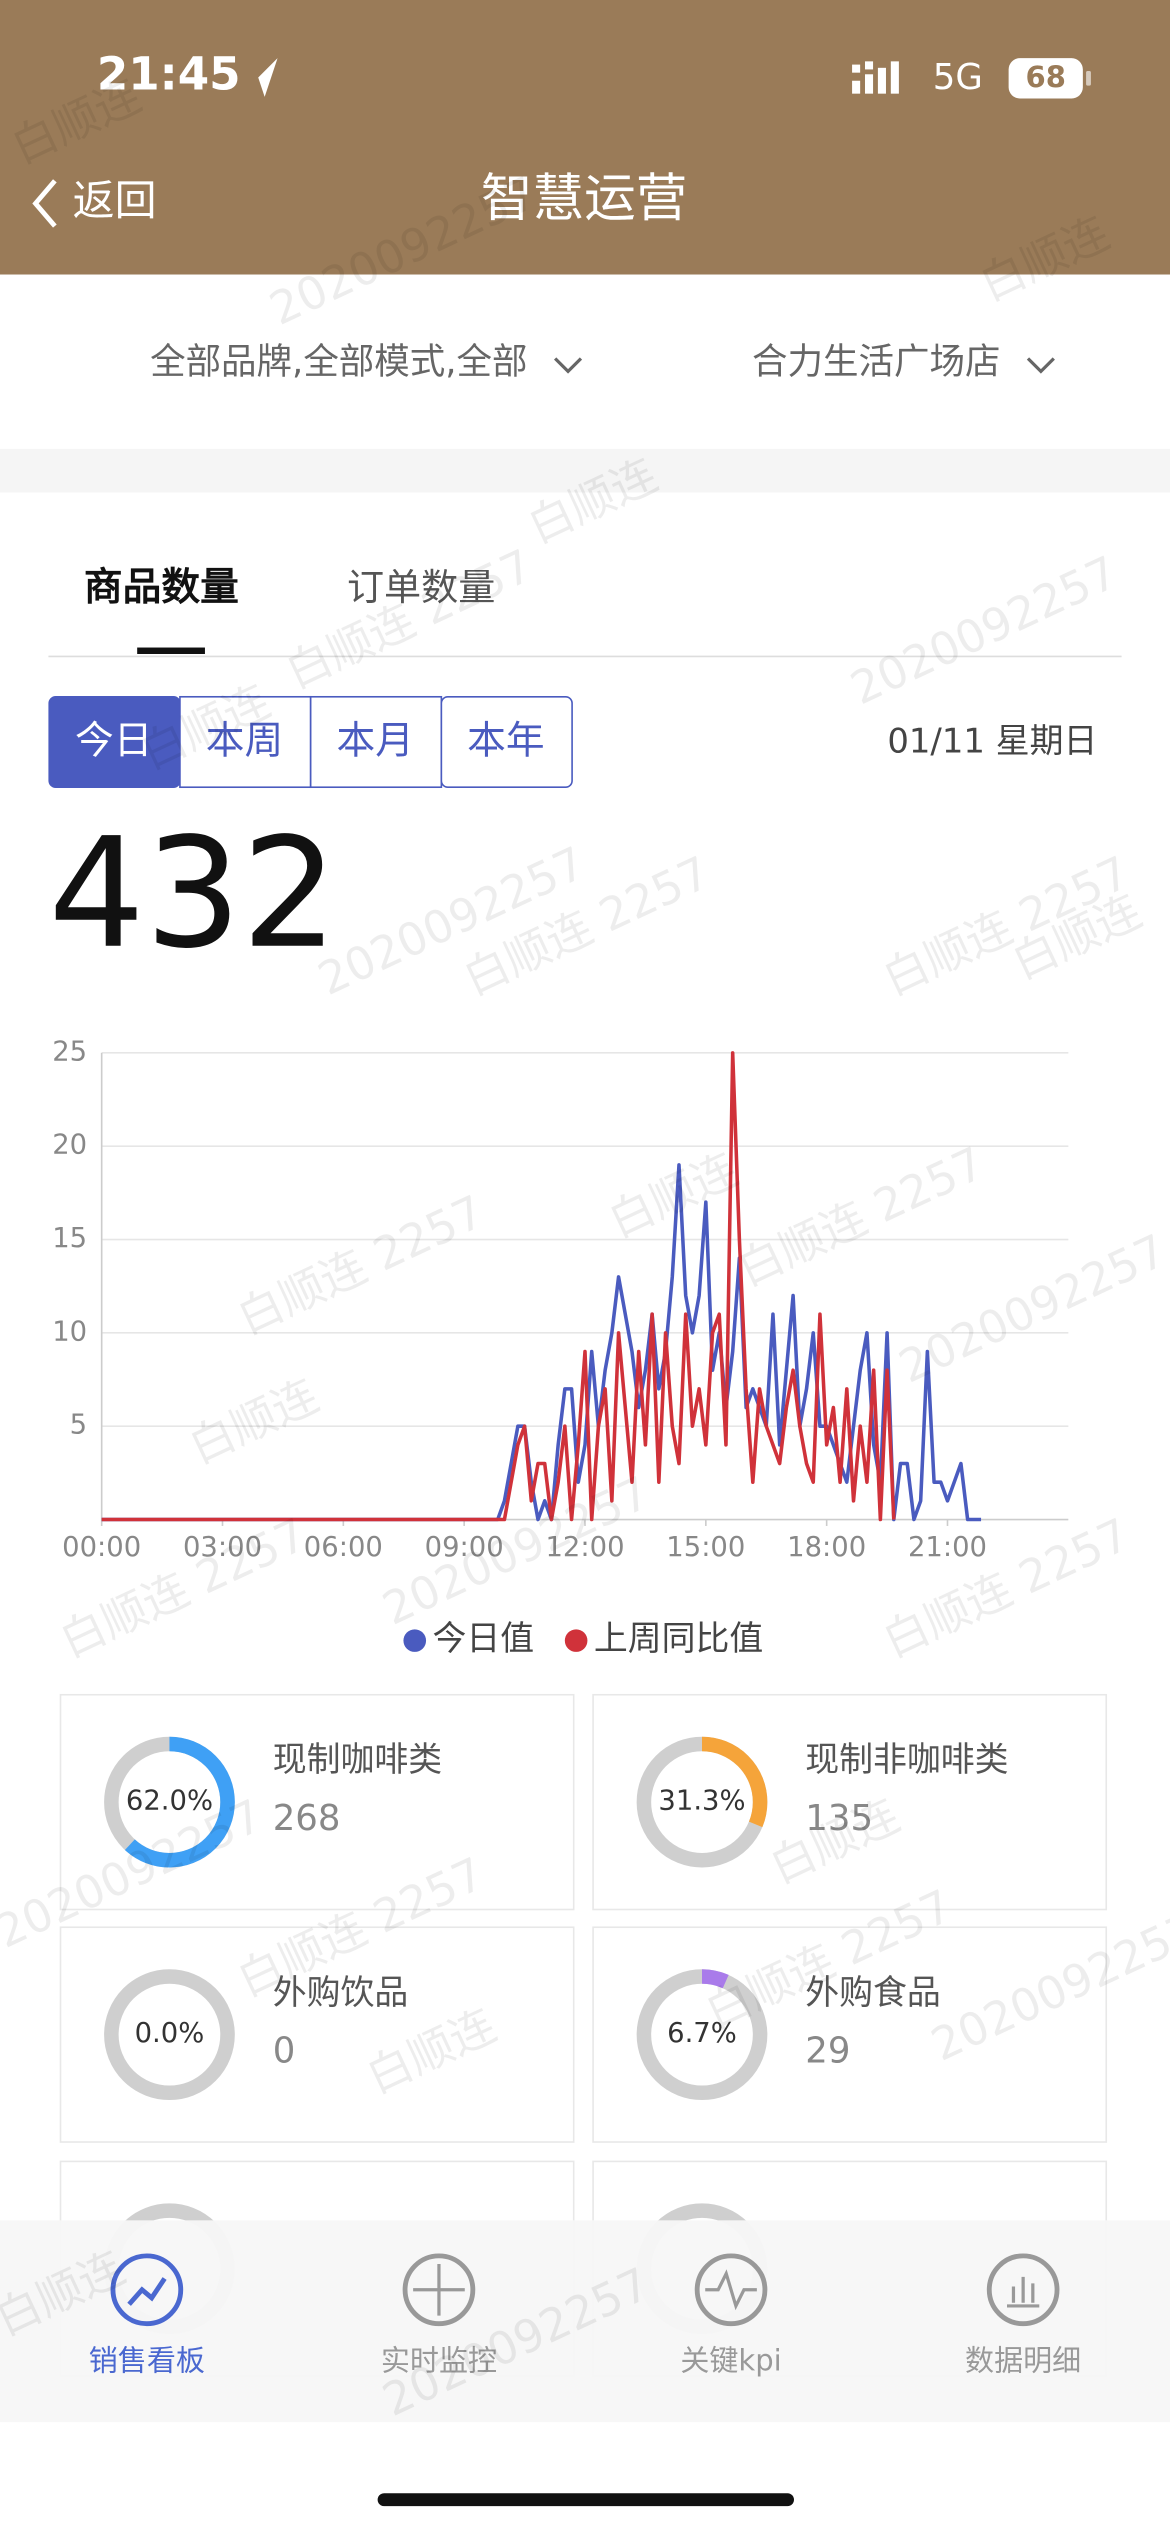  Describe the element at coordinates (439, 2360) in the screenshot. I see `tab-label: 实时监控` at that location.